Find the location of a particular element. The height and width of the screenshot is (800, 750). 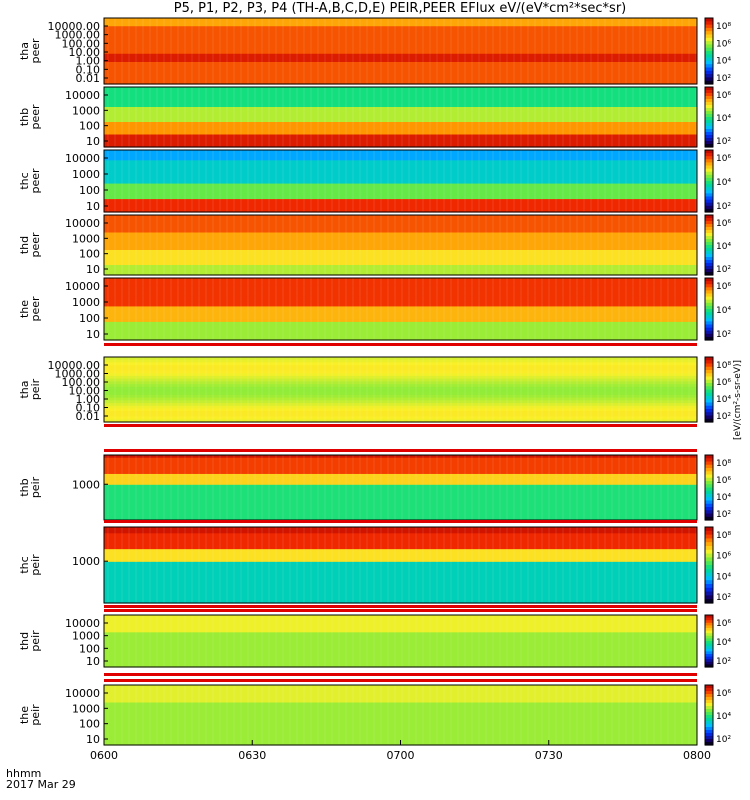

colorbar-tick-label: 10⁴ is located at coordinates (723, 643).